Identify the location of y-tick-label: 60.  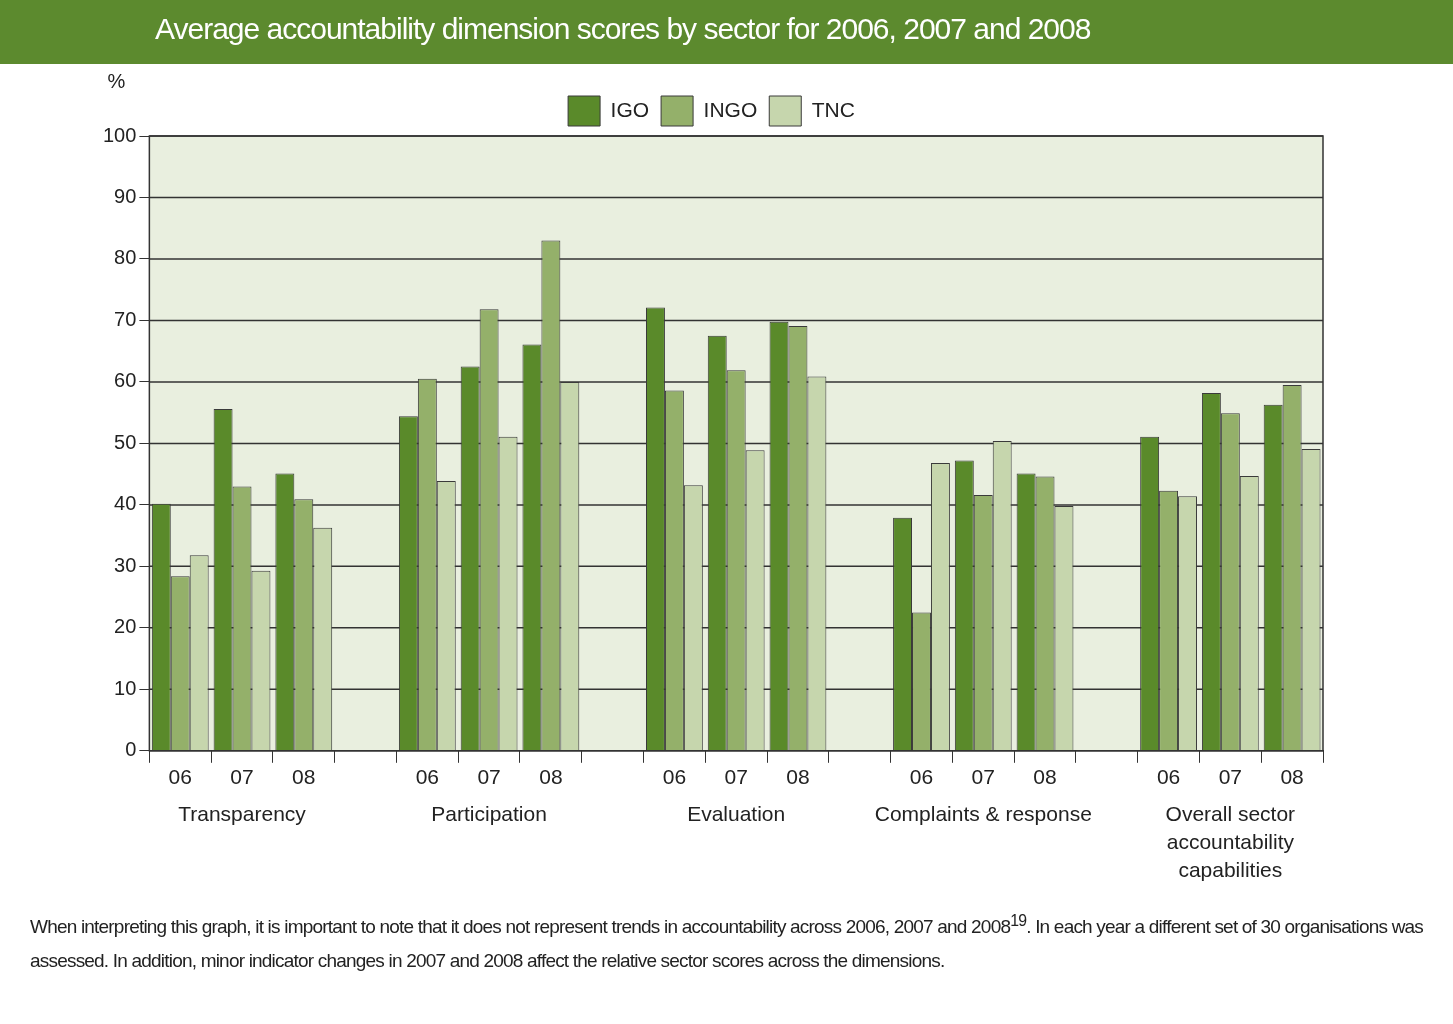
(125, 380).